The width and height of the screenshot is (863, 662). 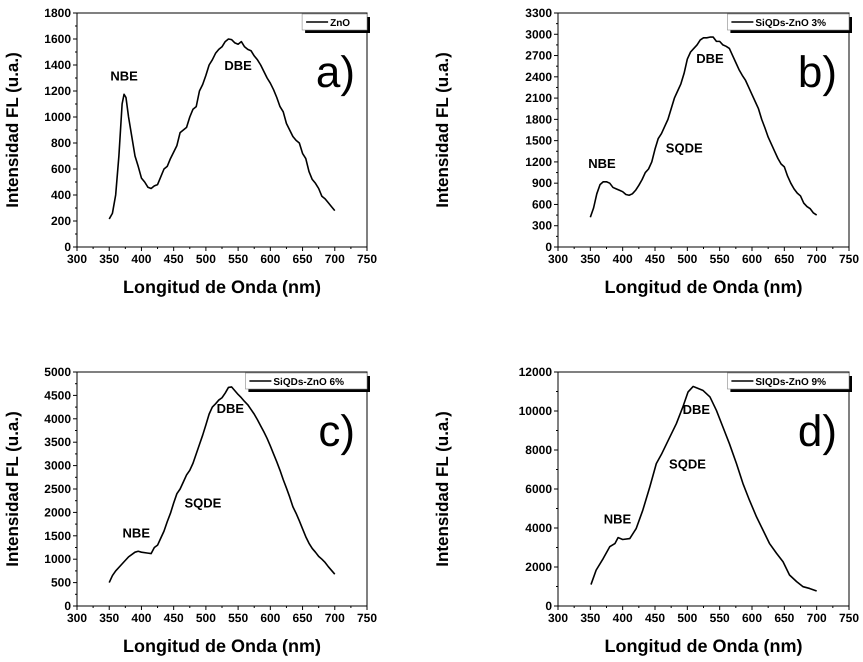 I want to click on legend-label: ZnO, so click(x=340, y=23).